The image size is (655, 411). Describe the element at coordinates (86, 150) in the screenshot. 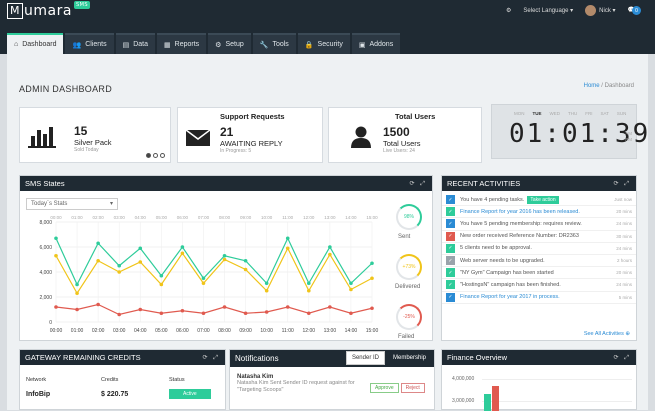

I see `pack-sub: Sold Today` at that location.